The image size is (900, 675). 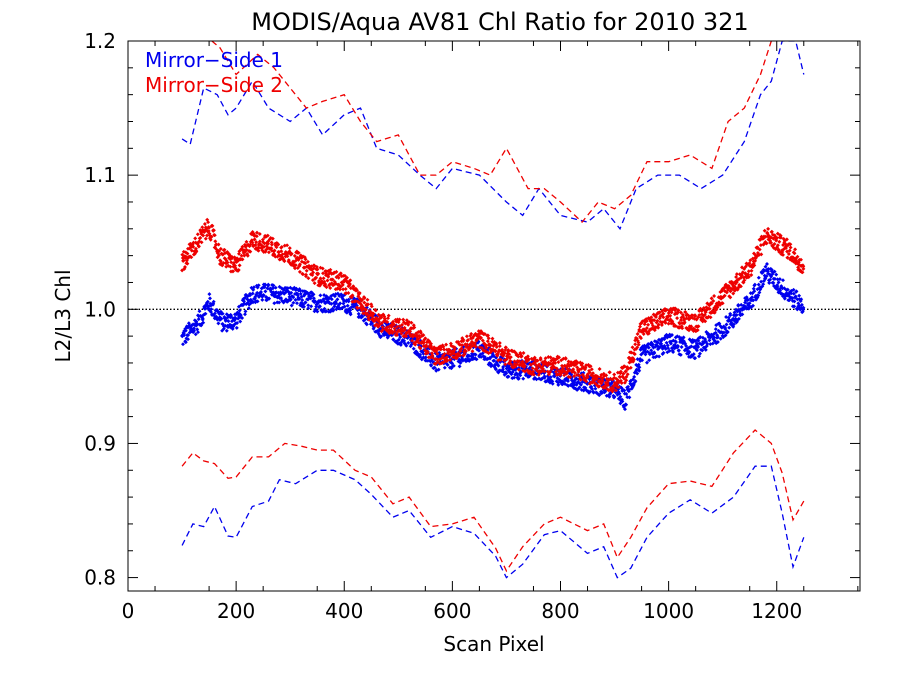 What do you see at coordinates (100, 578) in the screenshot?
I see `y-tick-label: 0.8` at bounding box center [100, 578].